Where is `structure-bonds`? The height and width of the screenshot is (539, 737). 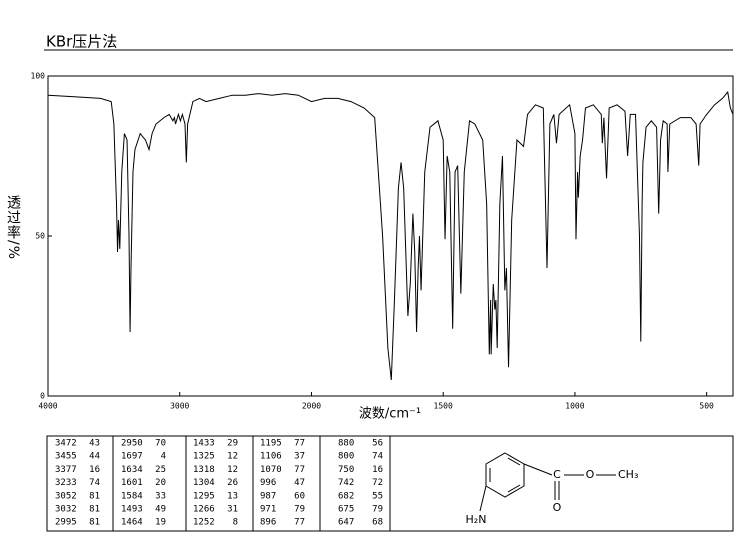
structure-bonds is located at coordinates (547, 482).